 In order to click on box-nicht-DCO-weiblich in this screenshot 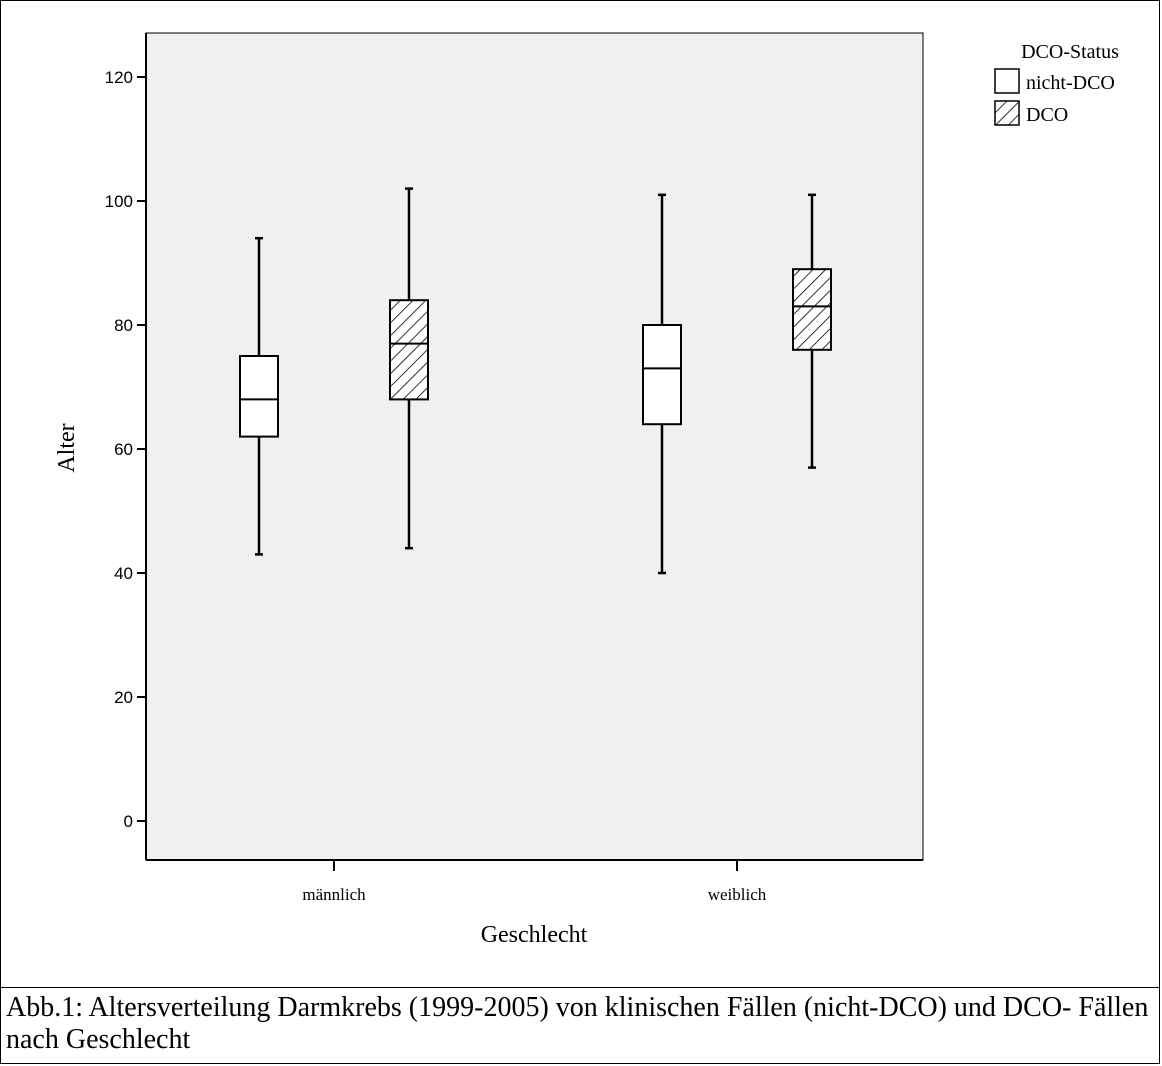, I will do `click(662, 384)`.